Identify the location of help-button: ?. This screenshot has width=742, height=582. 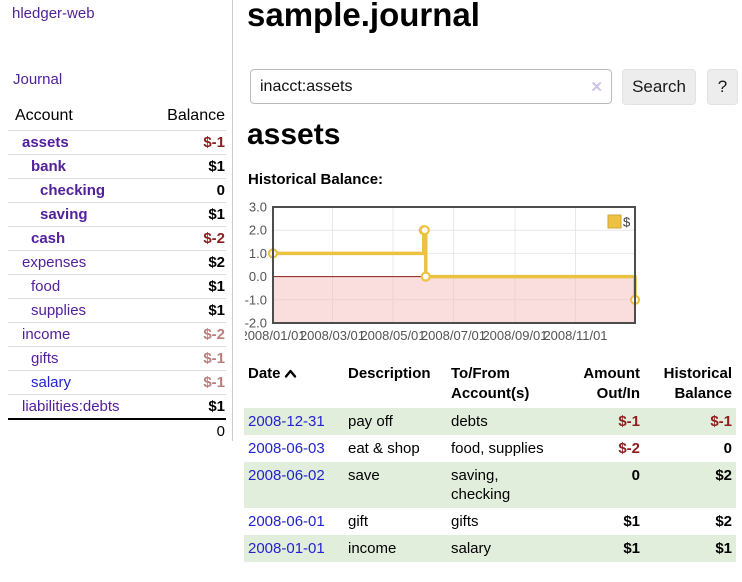
(722, 87).